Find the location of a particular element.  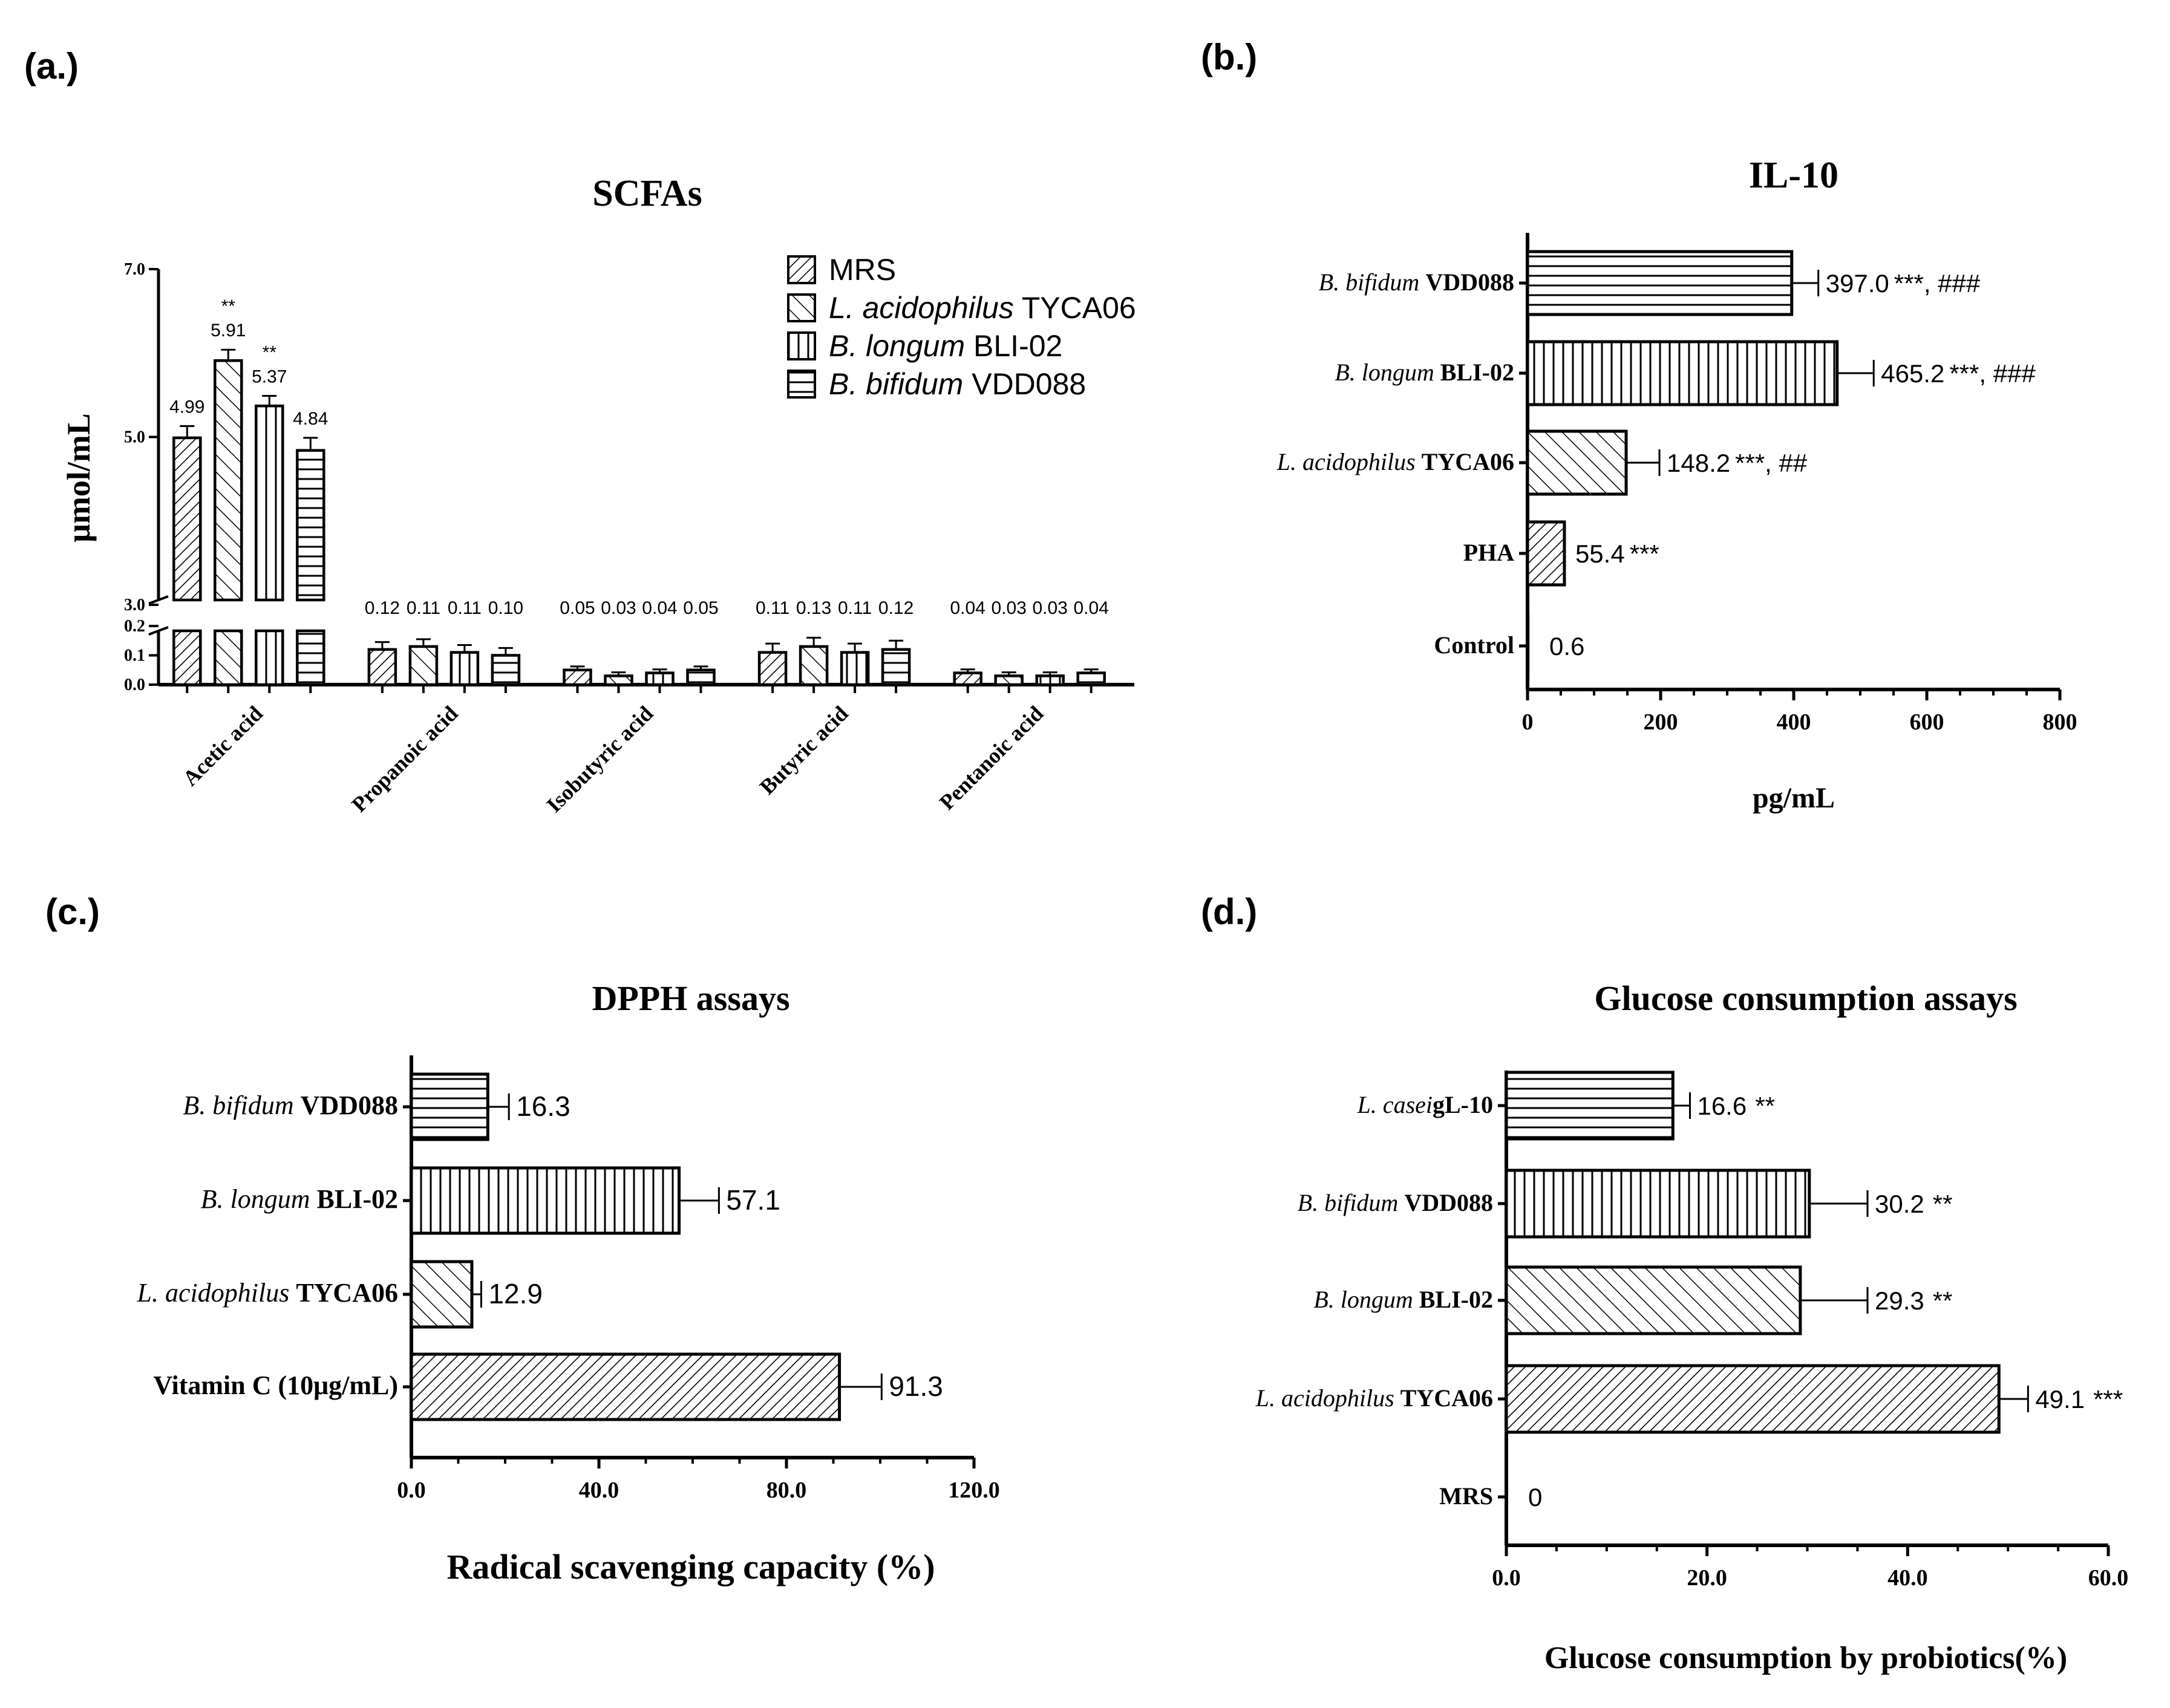

x-axis-label: Glucose consumption by probiotics(%) is located at coordinates (1805, 1658).